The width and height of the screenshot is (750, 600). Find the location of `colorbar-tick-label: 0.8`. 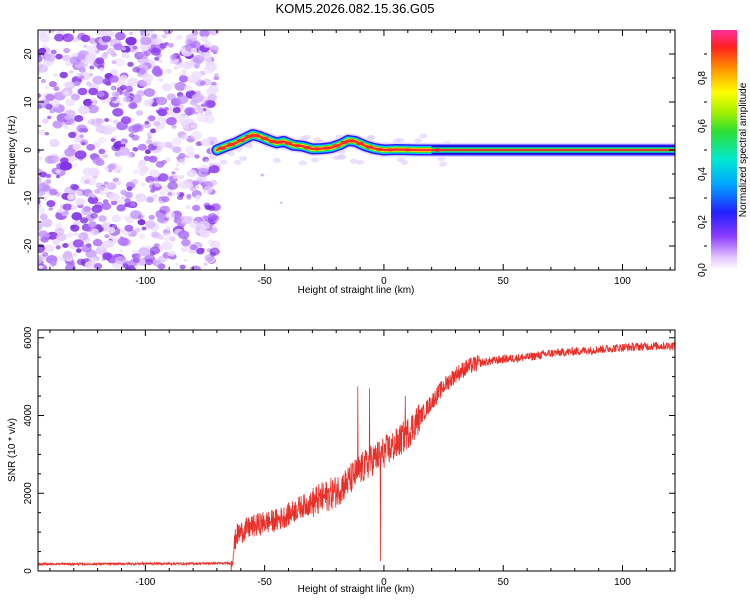

colorbar-tick-label: 0.8 is located at coordinates (702, 78).